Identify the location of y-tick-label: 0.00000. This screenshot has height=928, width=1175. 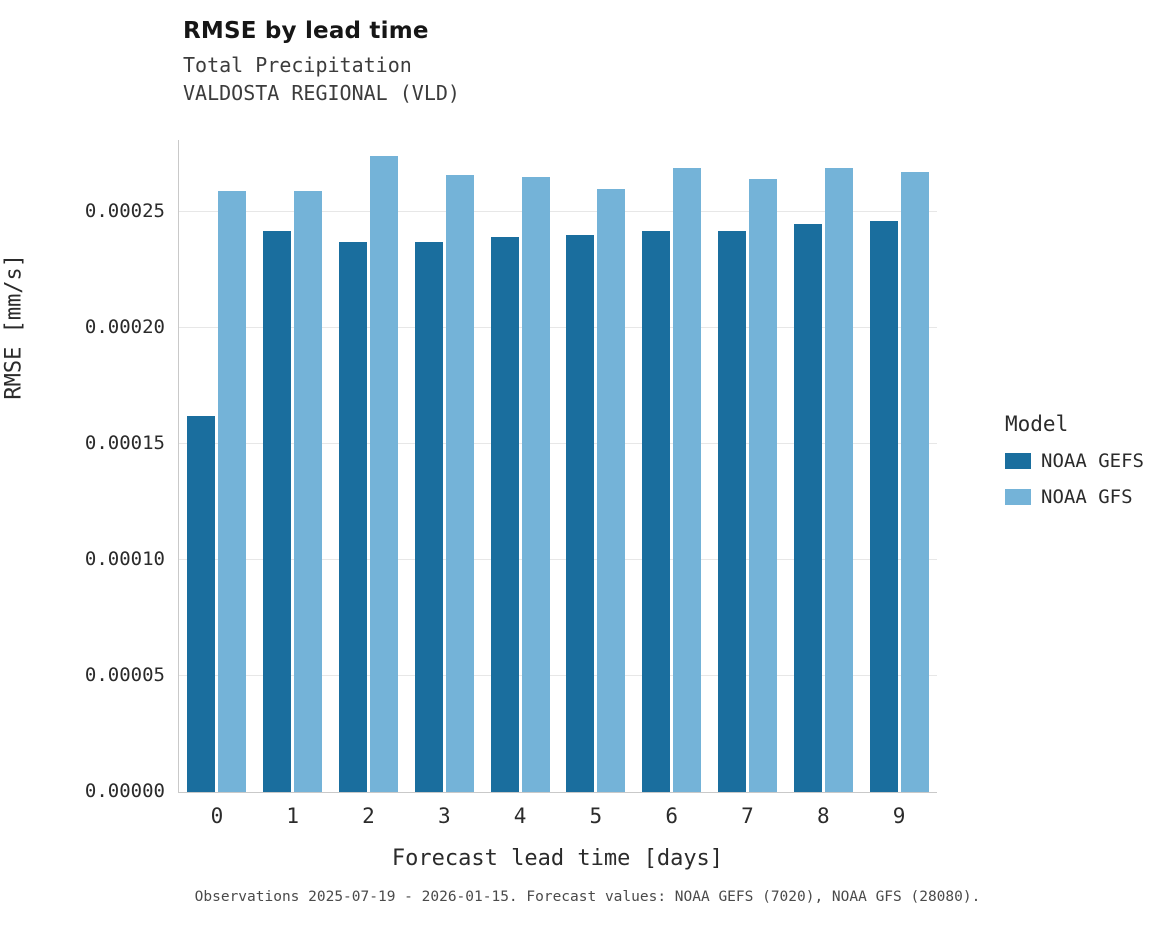
(124, 791).